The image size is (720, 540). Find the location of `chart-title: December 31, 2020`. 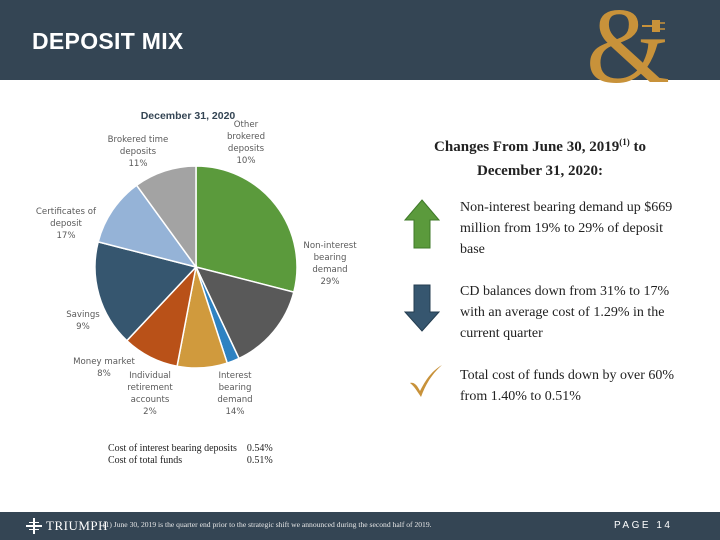

chart-title: December 31, 2020 is located at coordinates (188, 116).